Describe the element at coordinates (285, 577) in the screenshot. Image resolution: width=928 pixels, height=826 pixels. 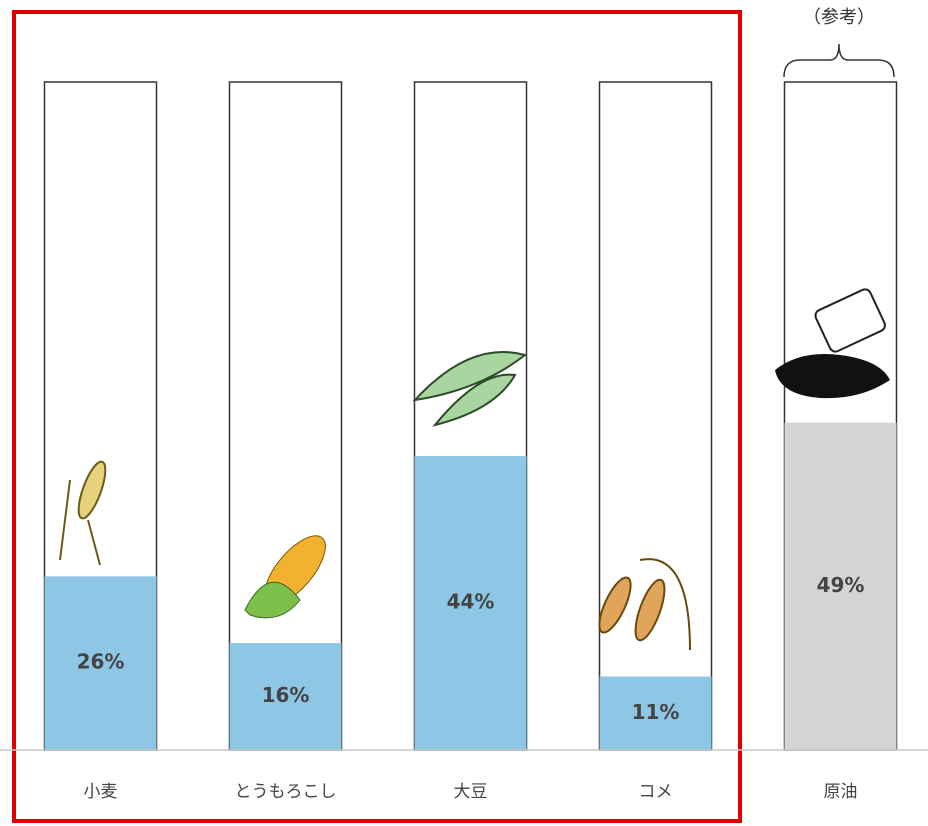
I see `corn-icon` at that location.